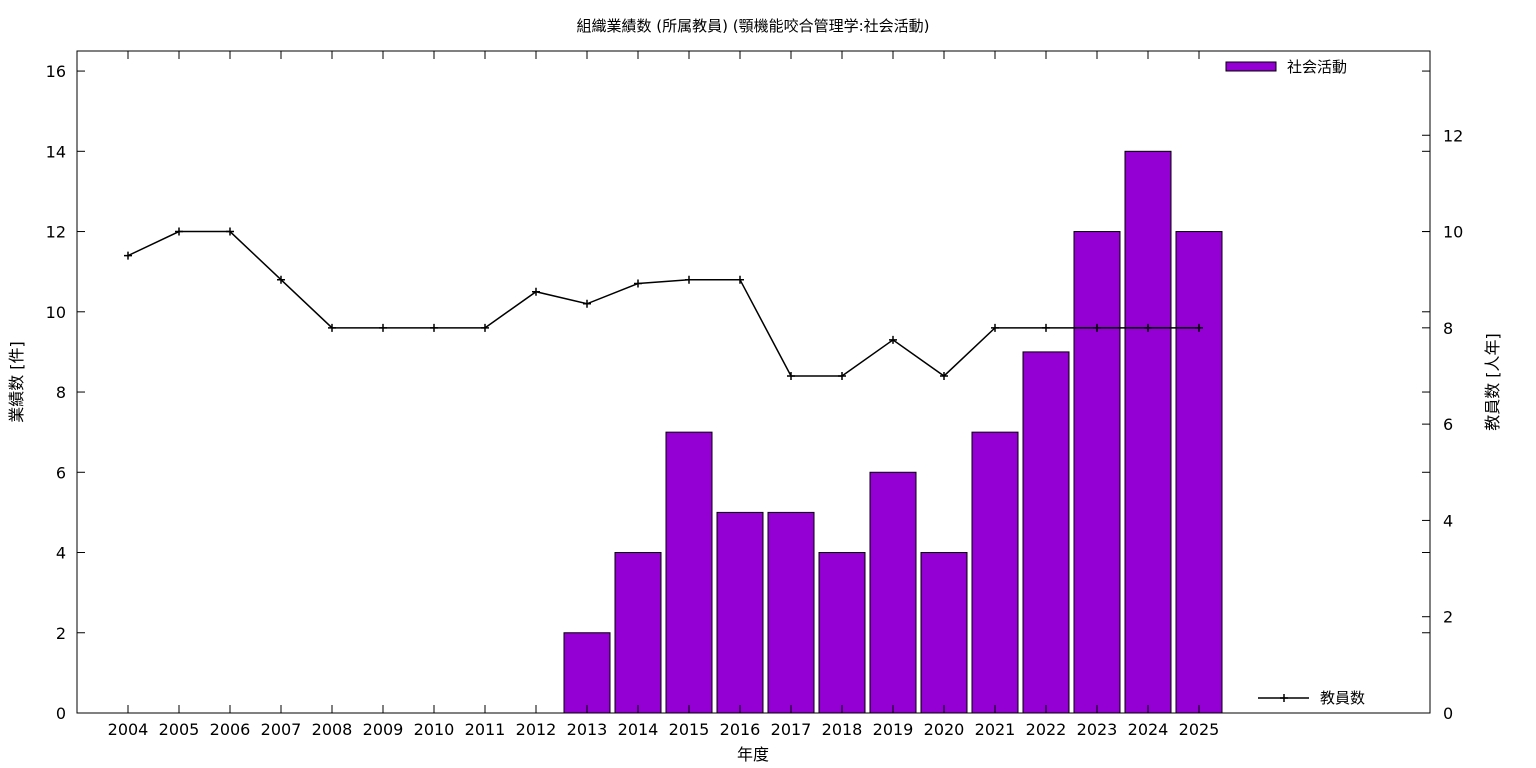  Describe the element at coordinates (1046, 532) in the screenshot. I see `bar-2022` at that location.